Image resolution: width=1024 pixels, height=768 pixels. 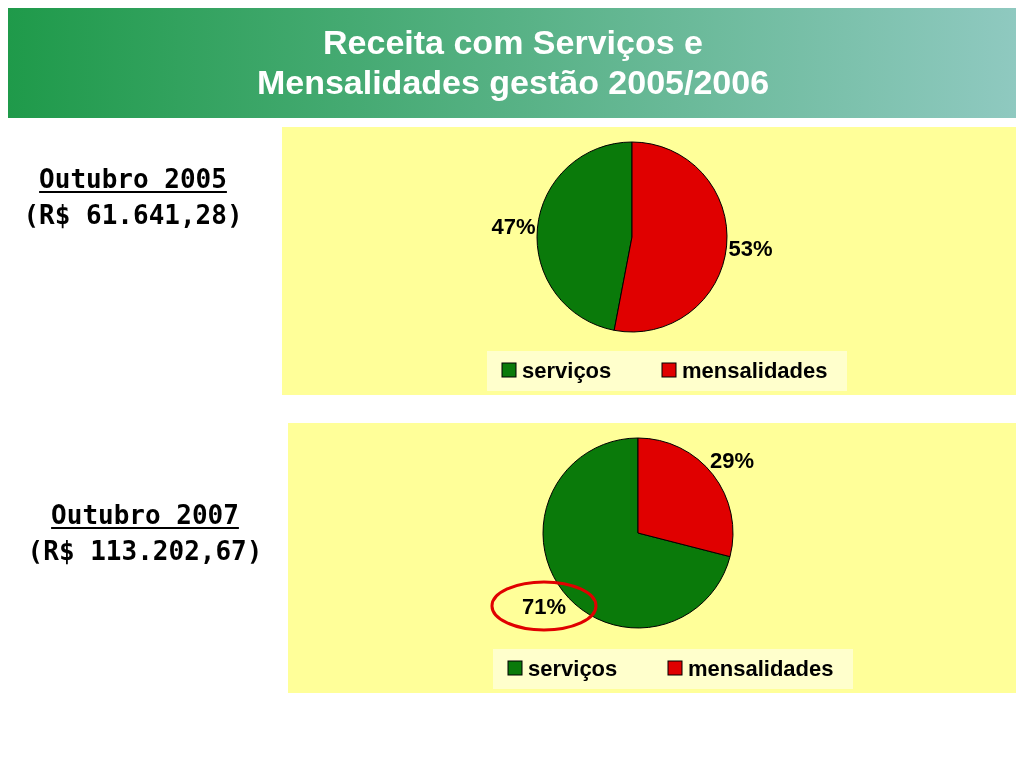 I want to click on data-label: 53%, so click(x=750, y=249).